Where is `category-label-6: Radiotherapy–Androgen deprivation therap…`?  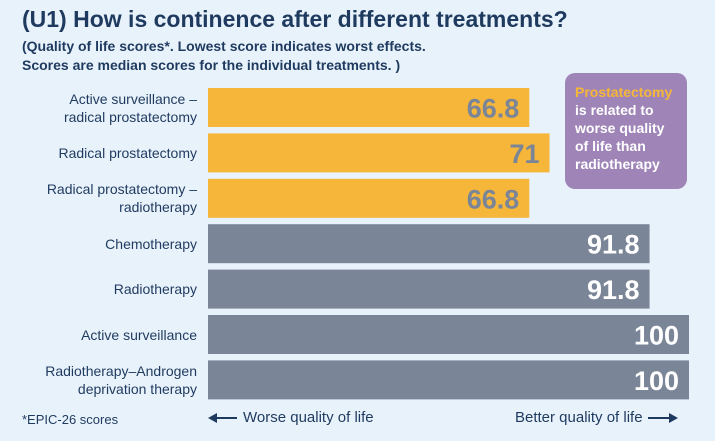
category-label-6: Radiotherapy–Androgen deprivation therap… is located at coordinates (121, 379).